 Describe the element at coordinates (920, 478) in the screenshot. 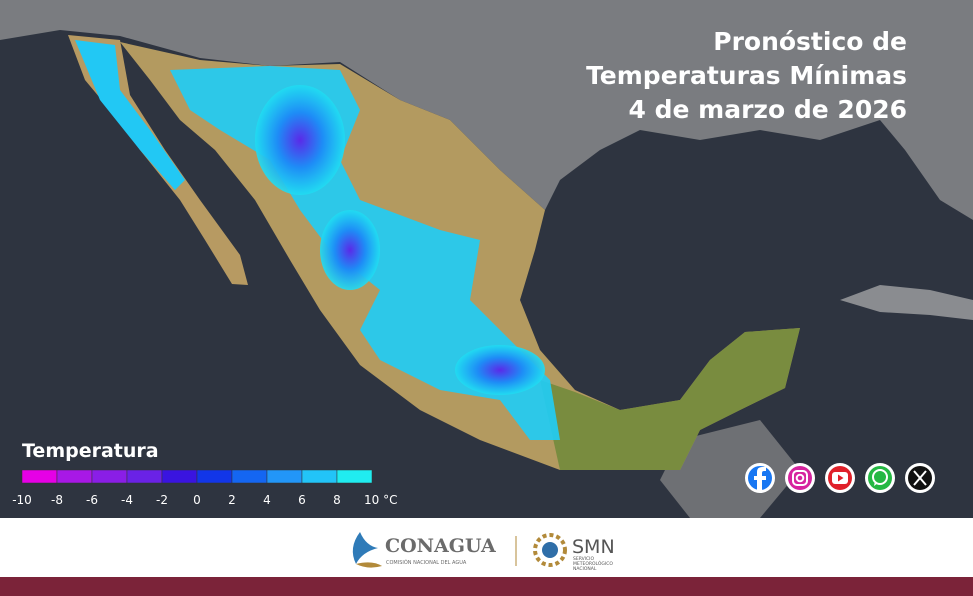

I see `x-icon` at that location.